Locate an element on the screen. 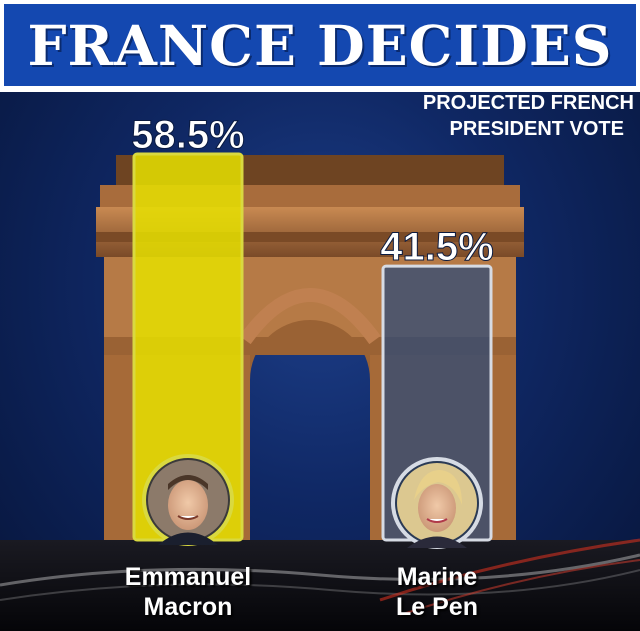 This screenshot has width=640, height=631. header-background: FRANCE DECIDES is located at coordinates (320, 45).